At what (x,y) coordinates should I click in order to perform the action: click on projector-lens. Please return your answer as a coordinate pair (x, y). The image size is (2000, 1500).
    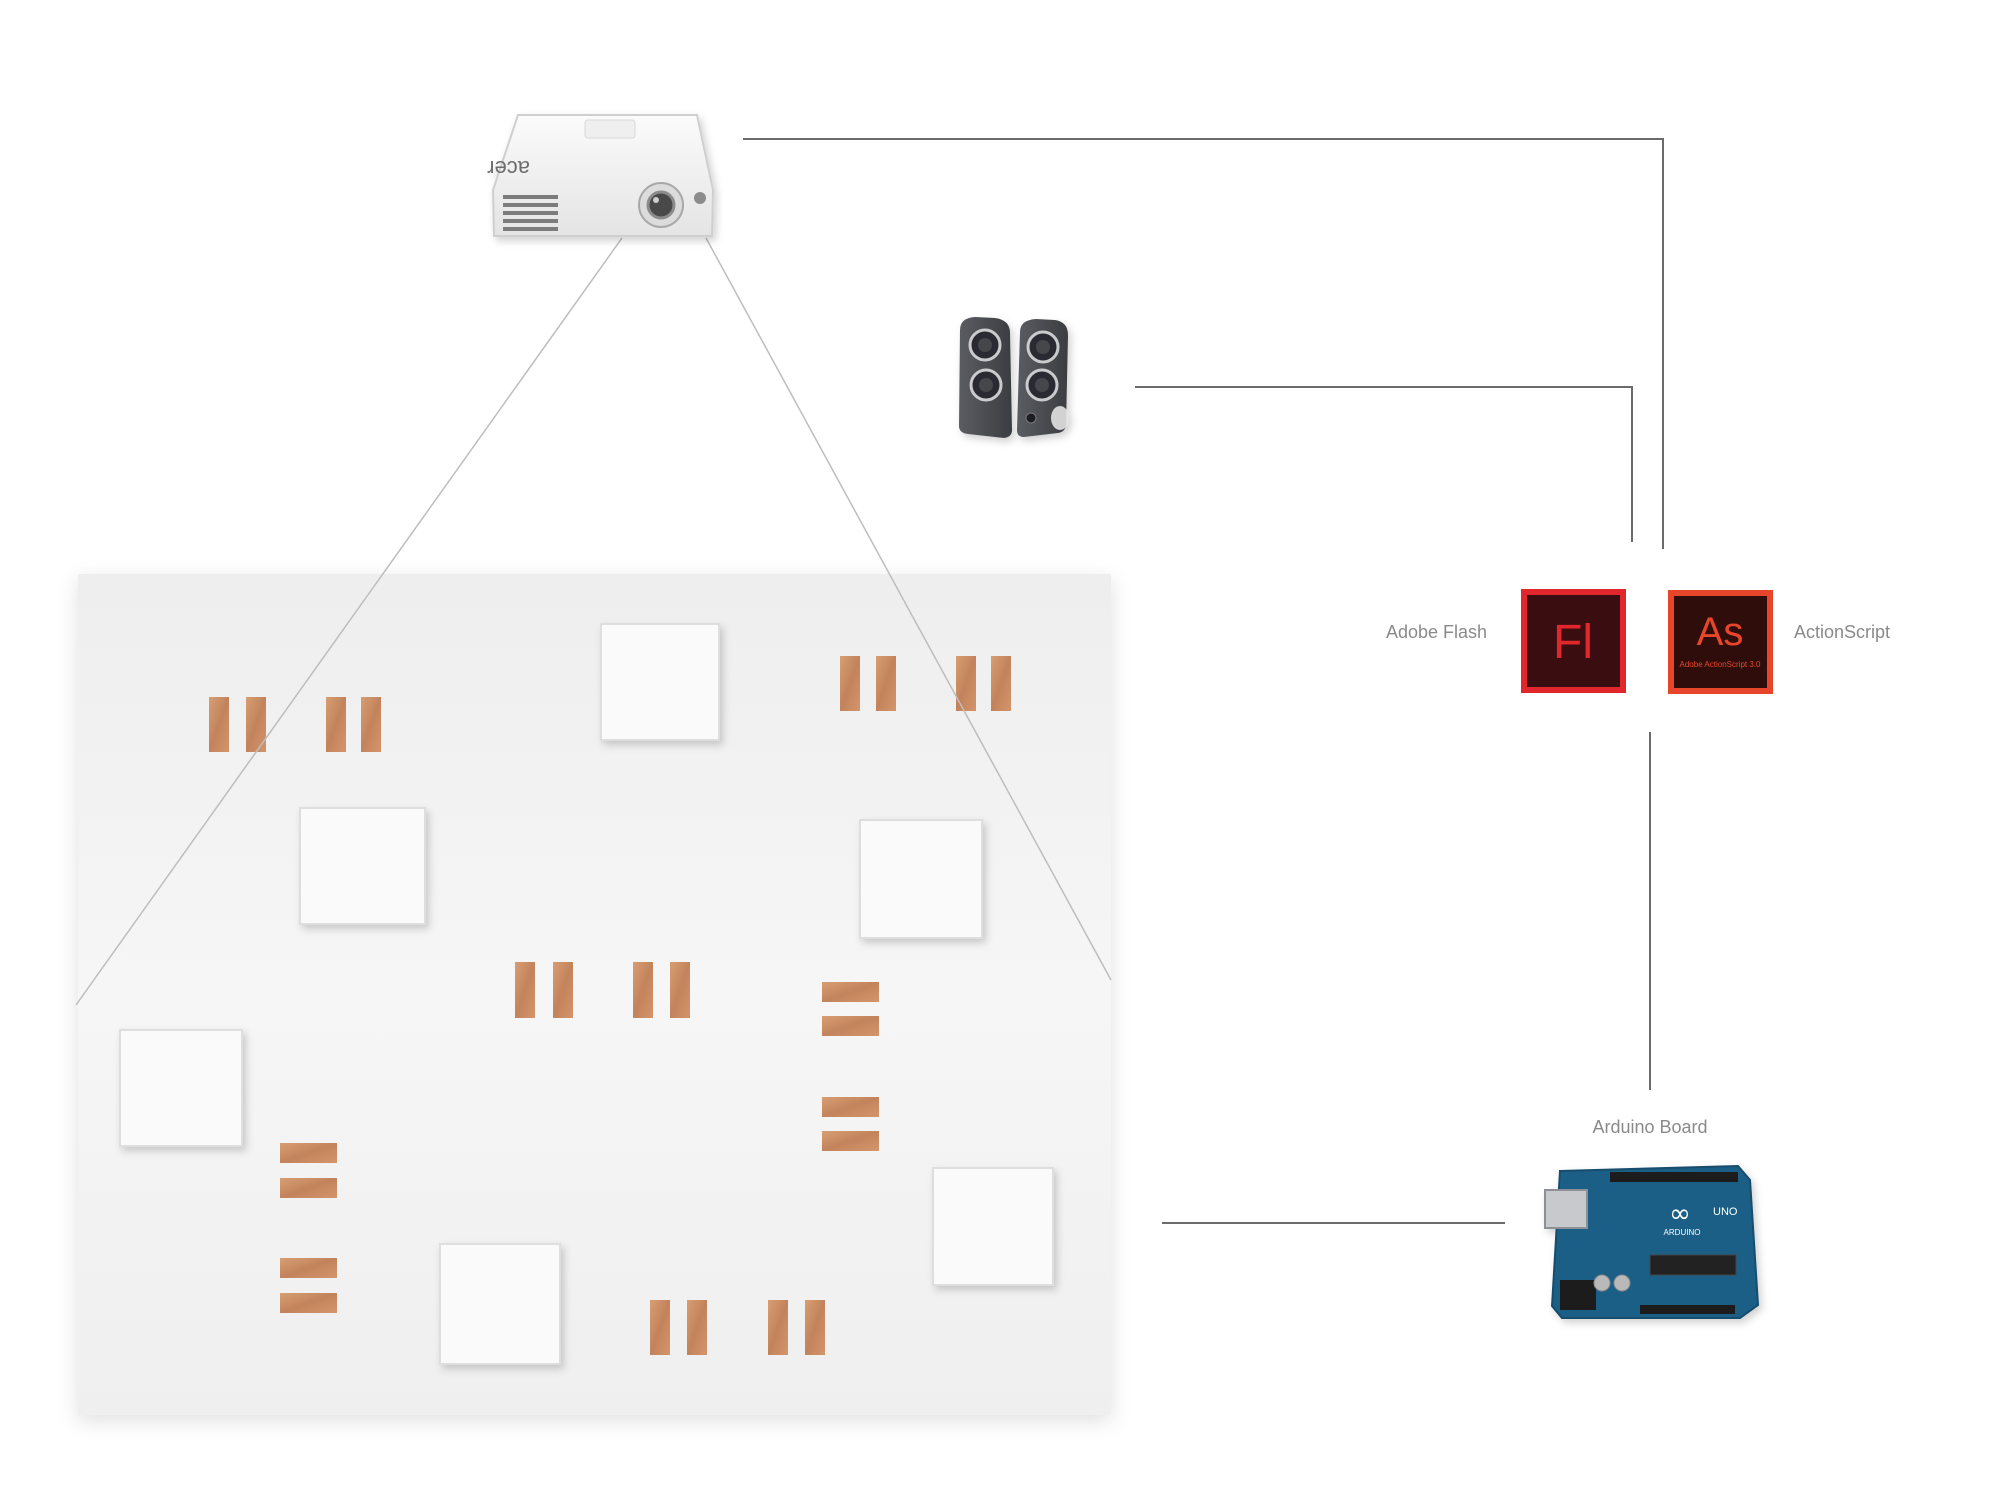
    Looking at the image, I should click on (661, 205).